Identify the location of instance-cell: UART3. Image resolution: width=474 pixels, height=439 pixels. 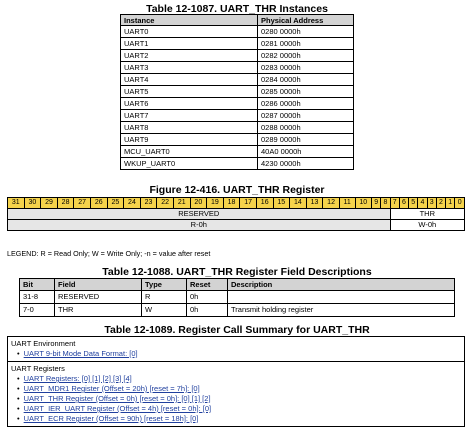
(189, 67).